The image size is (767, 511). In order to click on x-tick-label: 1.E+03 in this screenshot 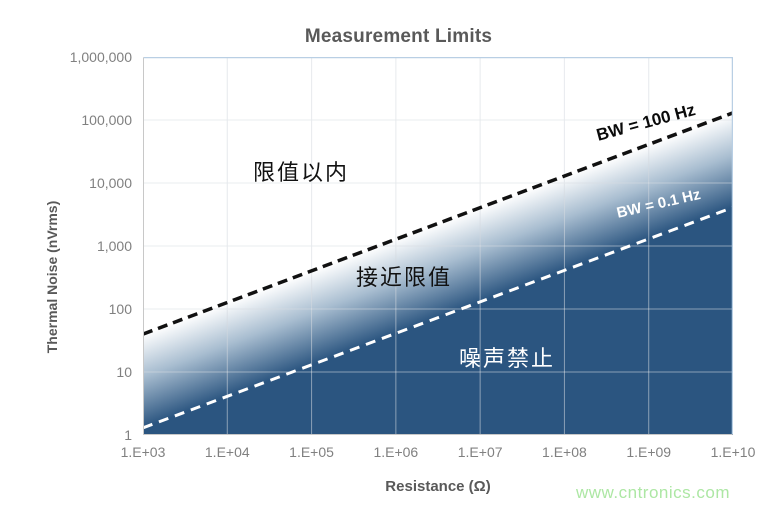, I will do `click(143, 452)`.